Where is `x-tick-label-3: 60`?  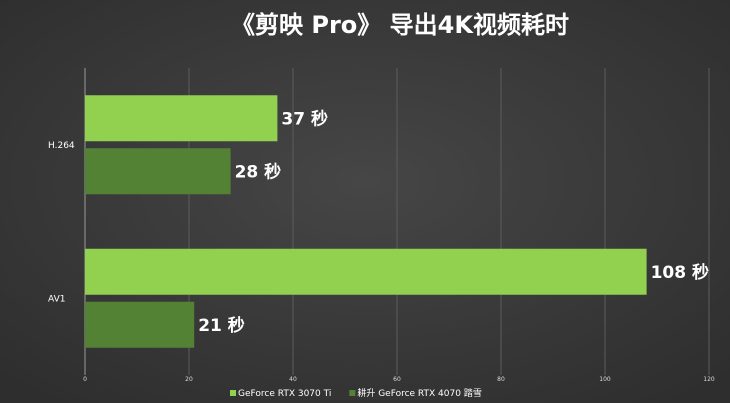 x-tick-label-3: 60 is located at coordinates (397, 379).